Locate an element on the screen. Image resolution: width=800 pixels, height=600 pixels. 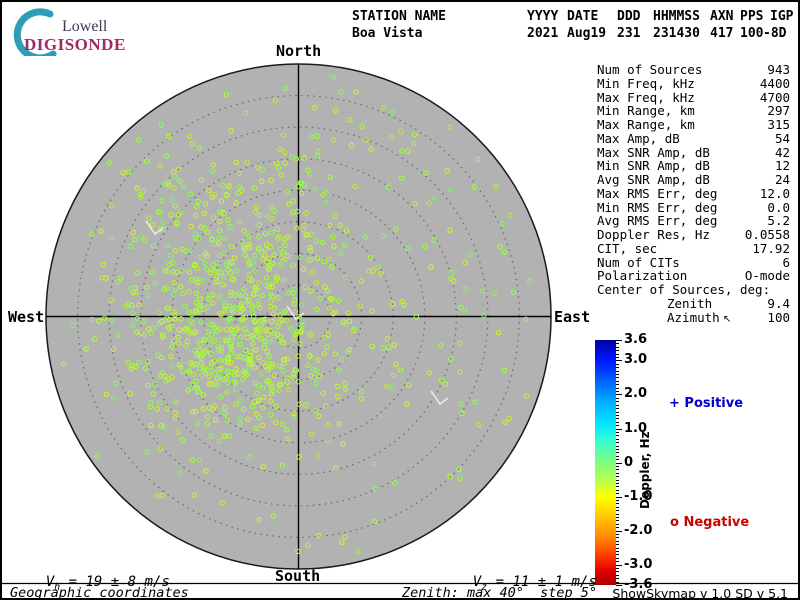
stat-label: Max RMS Err, deg is located at coordinates (657, 193).